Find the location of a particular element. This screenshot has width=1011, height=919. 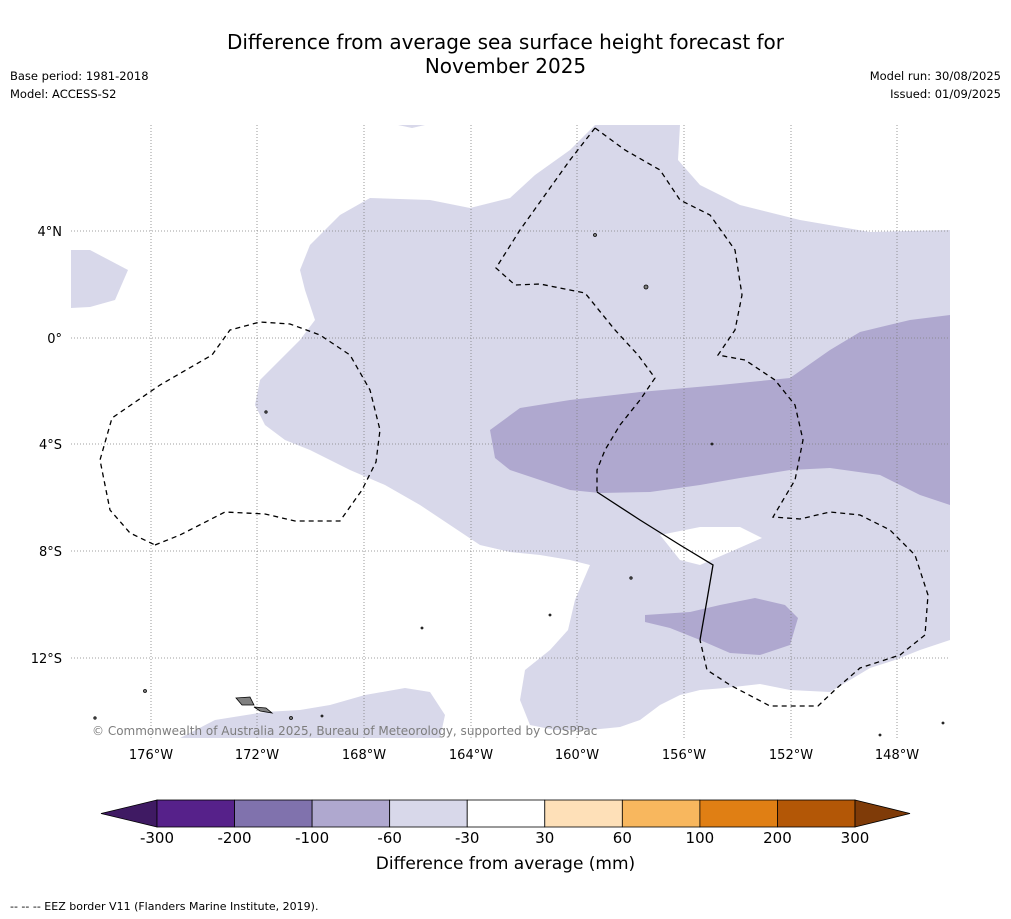

island-samoa-small is located at coordinates (263, 710).